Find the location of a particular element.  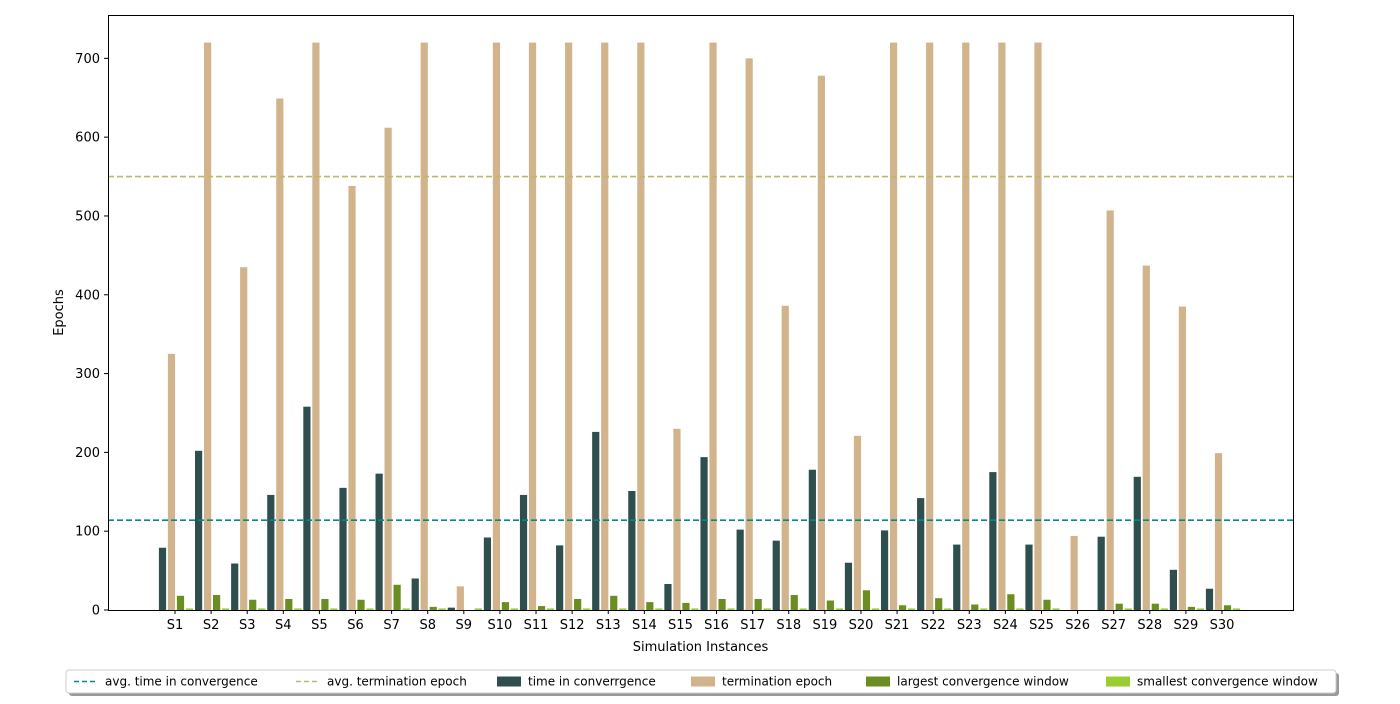

bar-termination-epoch-s8 is located at coordinates (424, 326).